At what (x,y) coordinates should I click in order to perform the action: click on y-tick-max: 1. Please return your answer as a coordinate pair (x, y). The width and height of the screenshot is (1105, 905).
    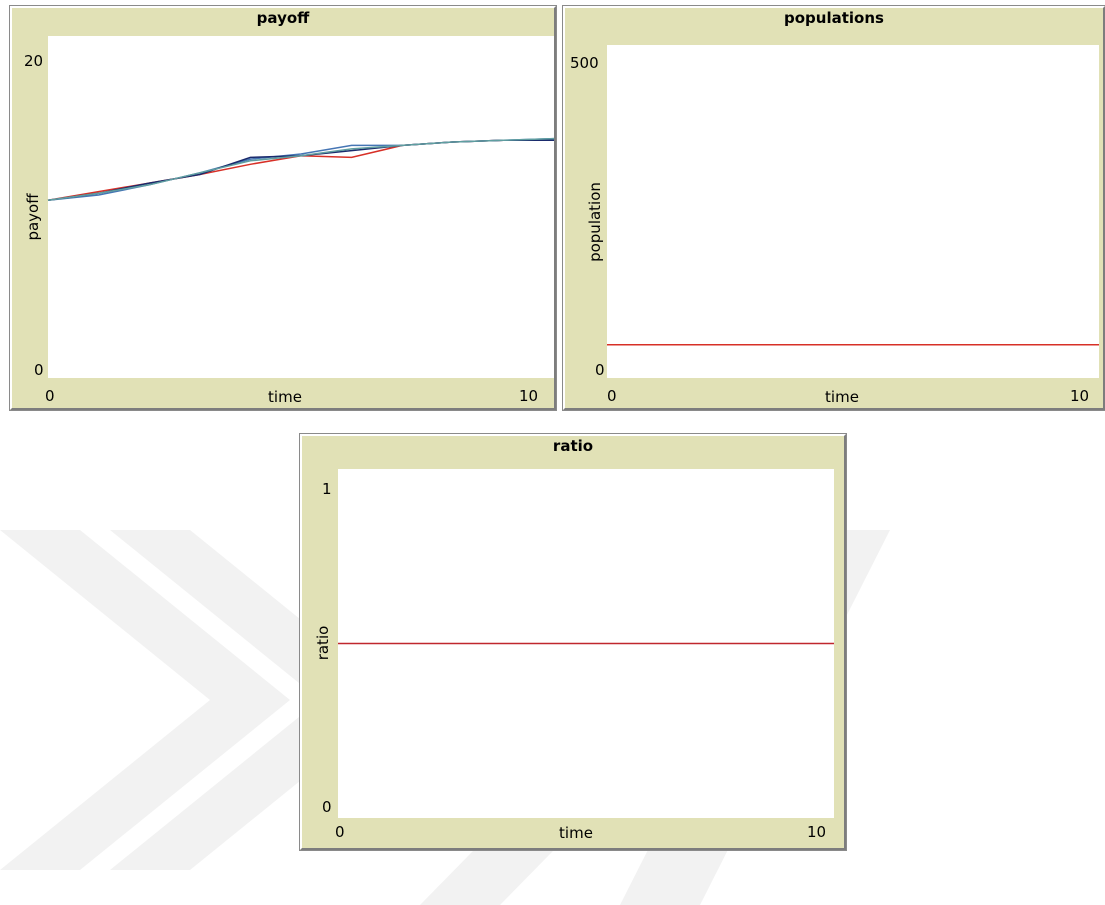
    Looking at the image, I should click on (327, 489).